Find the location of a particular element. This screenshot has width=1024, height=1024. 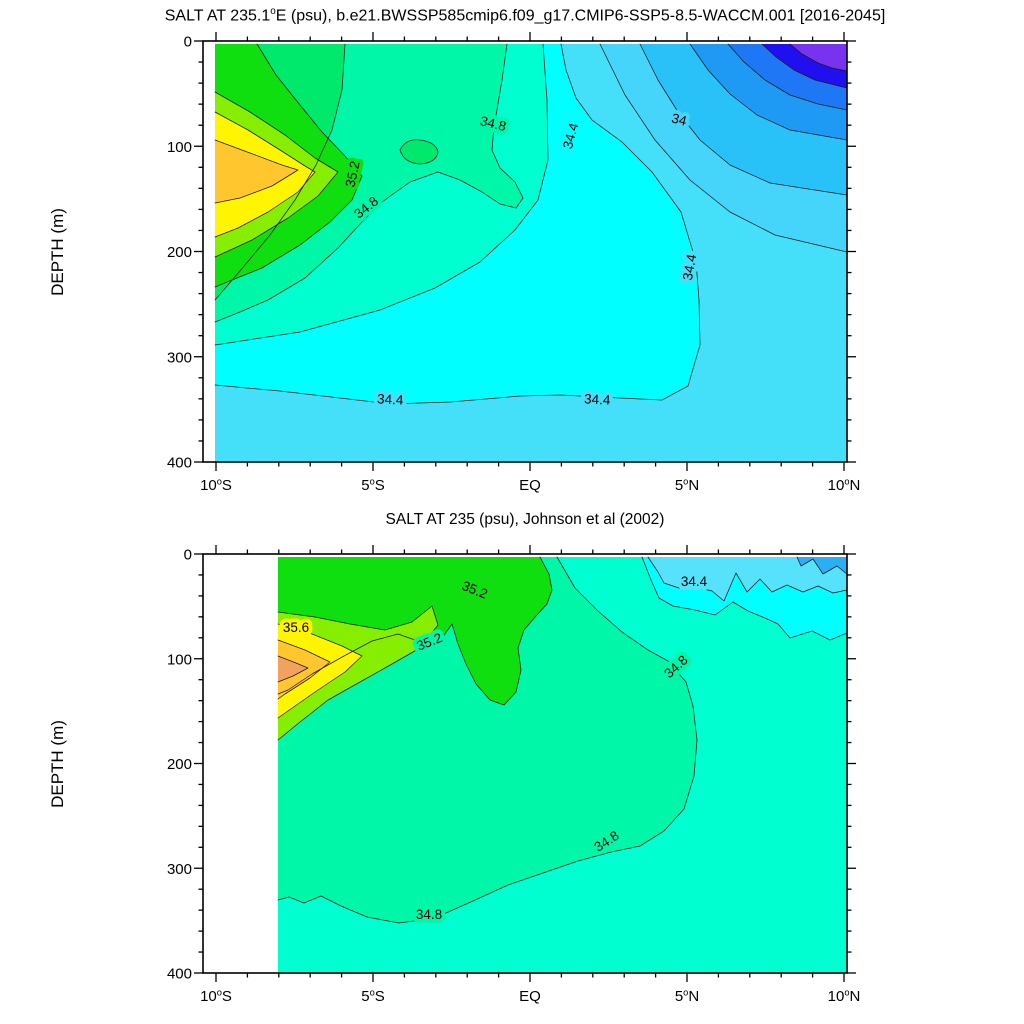

contour-line-34.4 is located at coordinates (747, 579).